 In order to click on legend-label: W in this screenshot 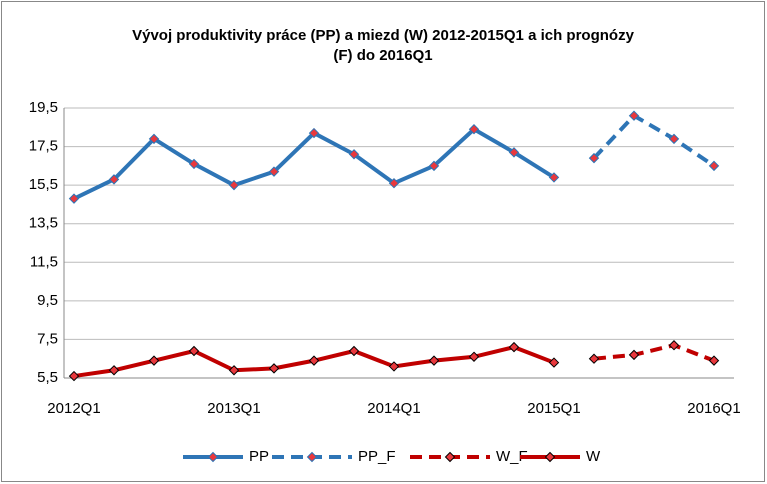, I will do `click(593, 456)`.